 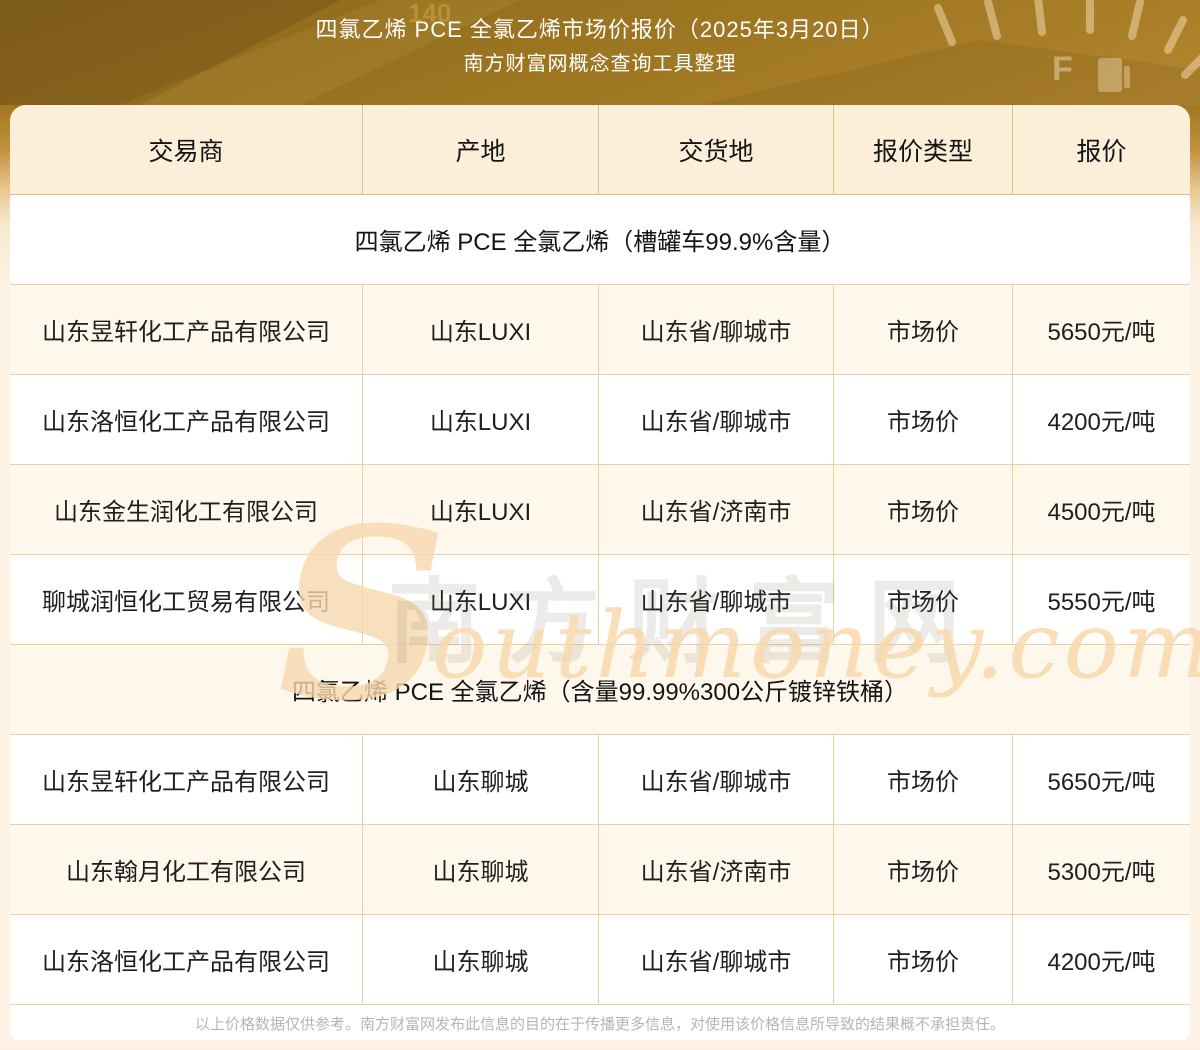 What do you see at coordinates (1062, 69) in the screenshot?
I see `gauge-full-marker: F` at bounding box center [1062, 69].